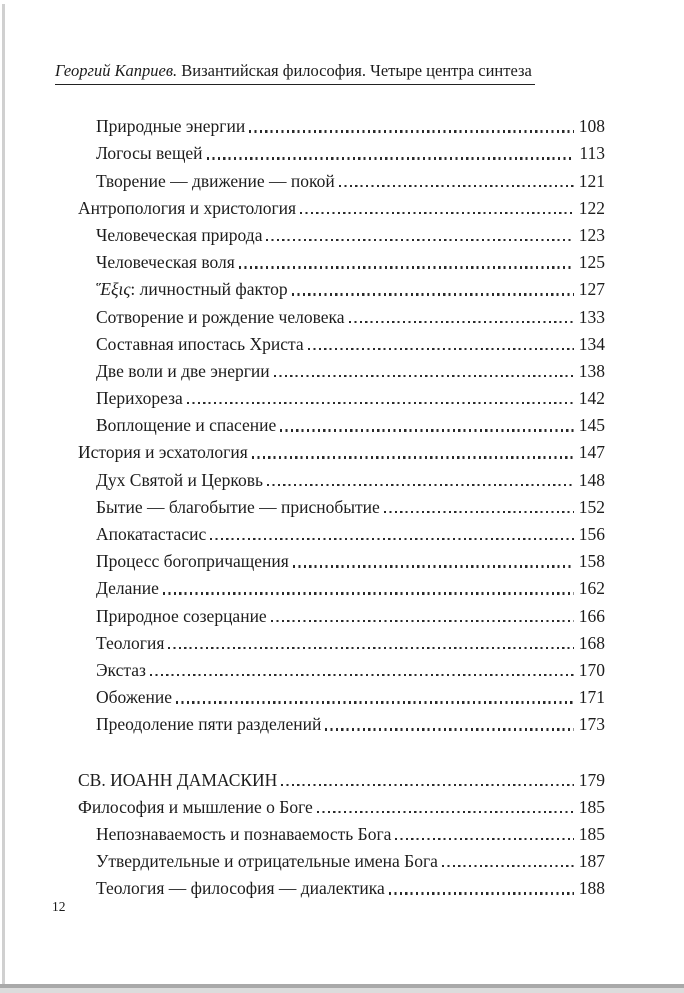  I want to click on toc-entry-title: Перихореза, so click(139, 398).